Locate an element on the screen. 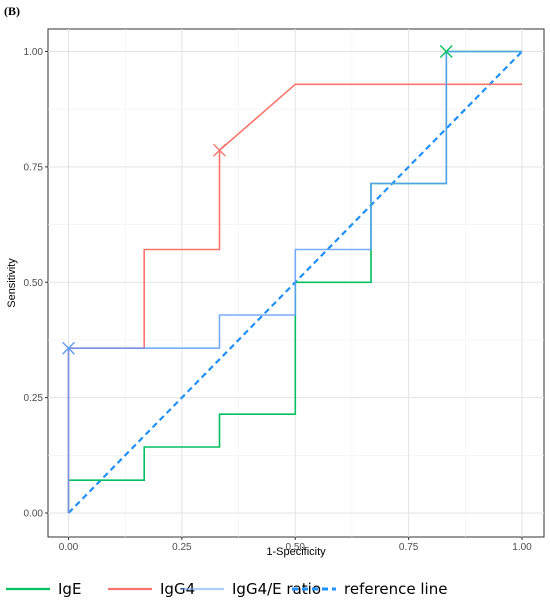 The width and height of the screenshot is (550, 603). x-tick-label: 0.75 is located at coordinates (409, 547).